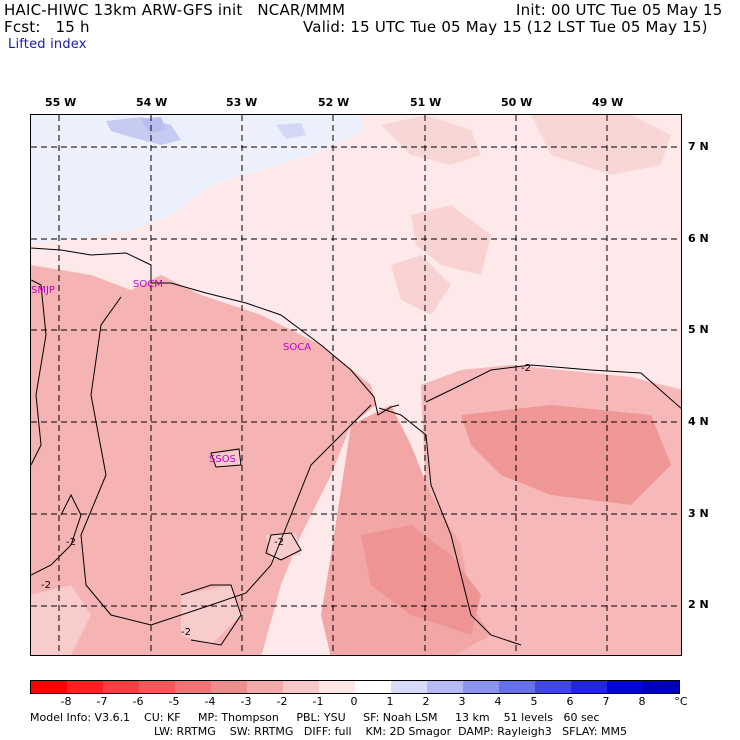 Image resolution: width=740 pixels, height=740 pixels. I want to click on header-forecast-hour: Fcst: 15 h, so click(47, 27).